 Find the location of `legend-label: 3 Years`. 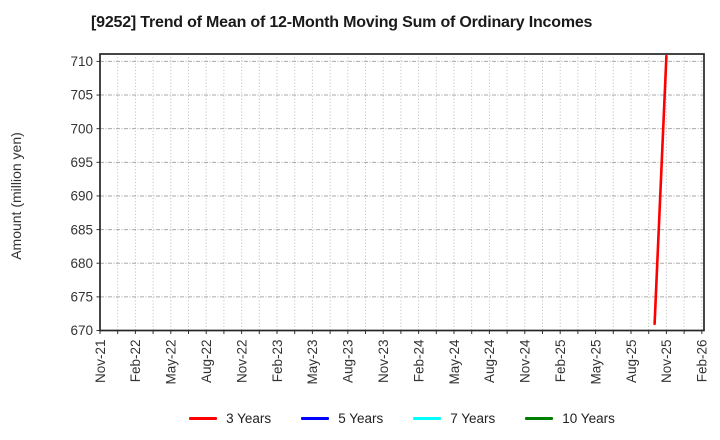

legend-label: 3 Years is located at coordinates (249, 418).